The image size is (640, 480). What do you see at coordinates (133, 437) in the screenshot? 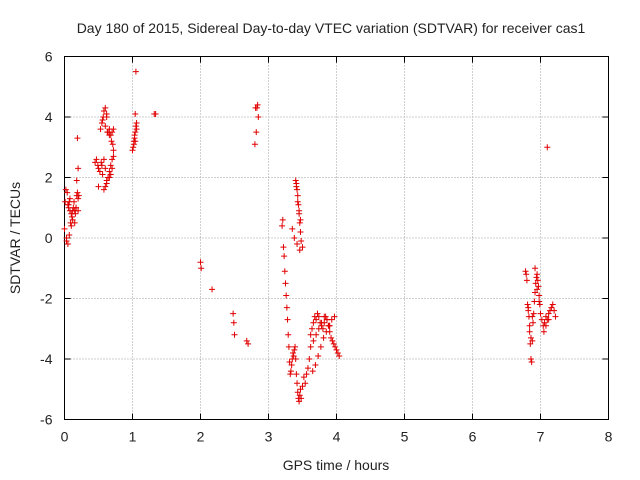
I see `x-tick-label: 1` at bounding box center [133, 437].